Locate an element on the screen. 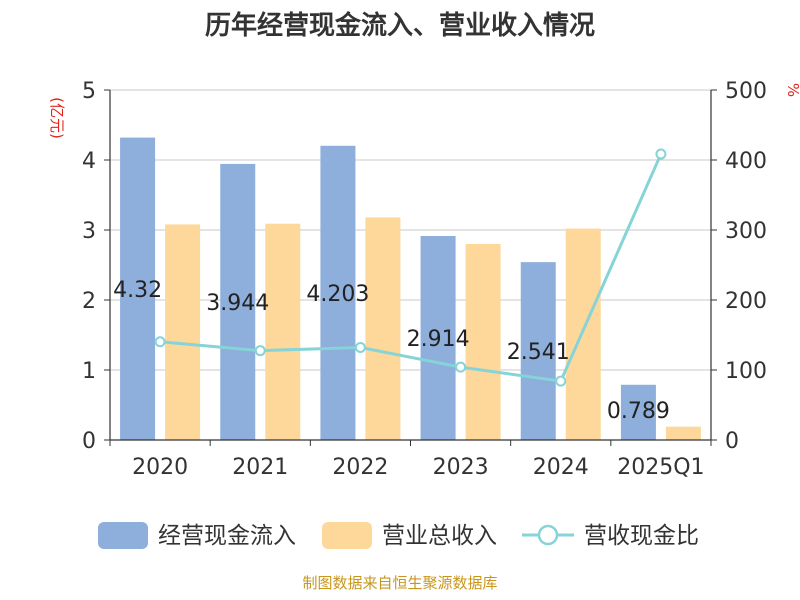 The width and height of the screenshot is (800, 600). right-tick-label: 400 is located at coordinates (746, 161).